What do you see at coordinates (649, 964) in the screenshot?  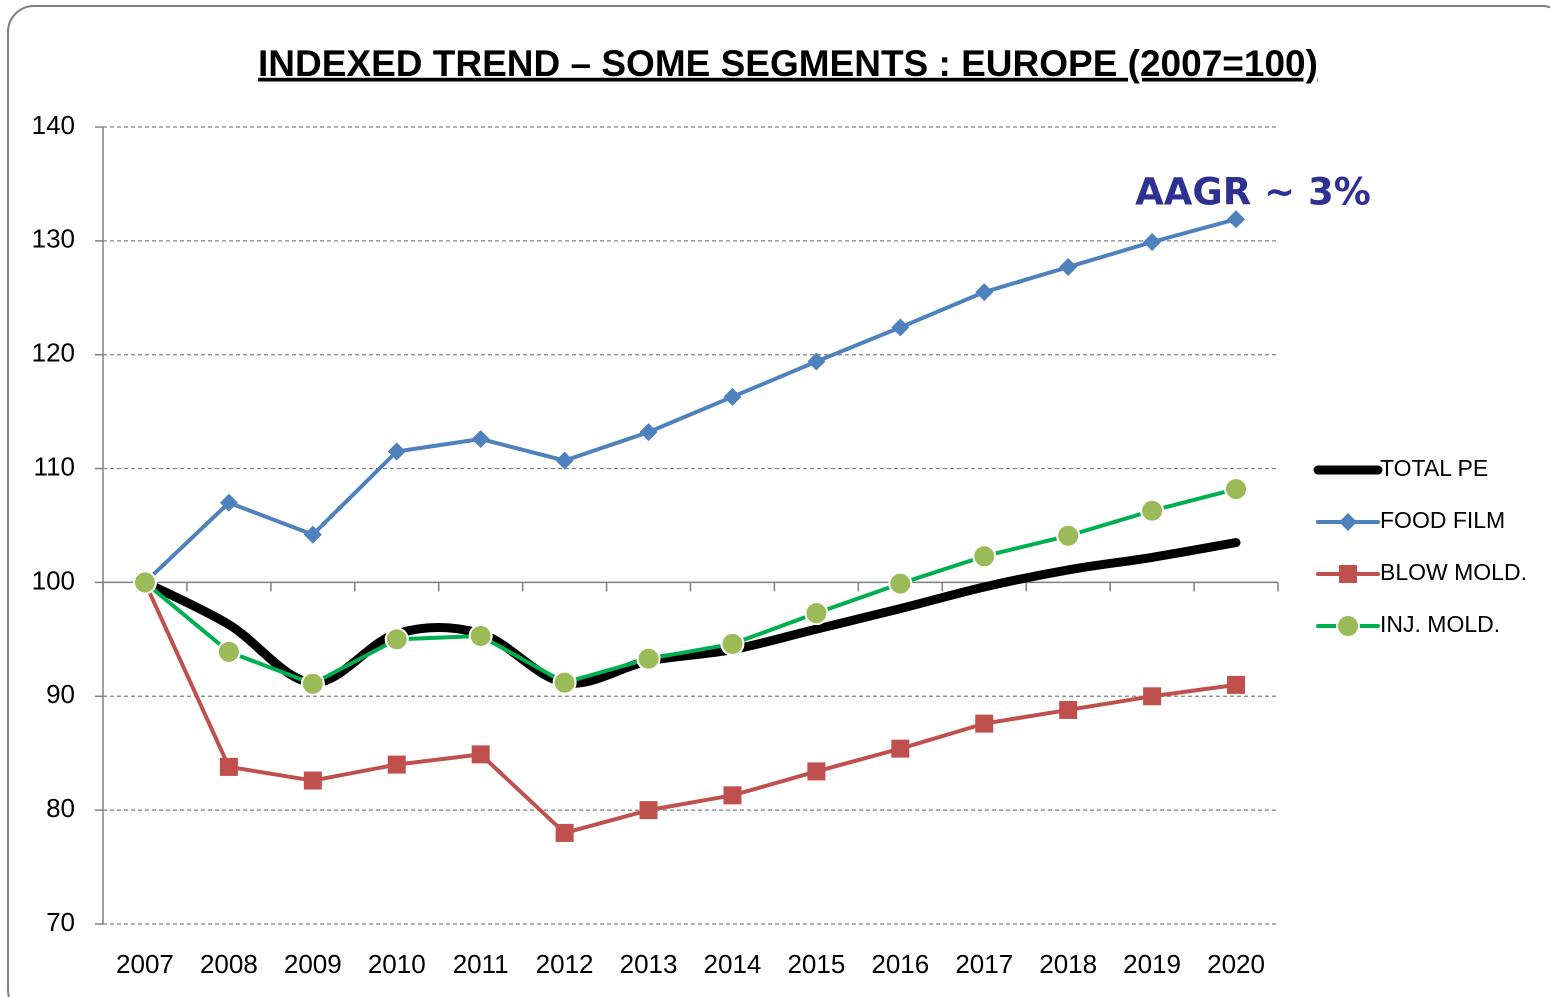 I see `x-tick-label: 2013` at bounding box center [649, 964].